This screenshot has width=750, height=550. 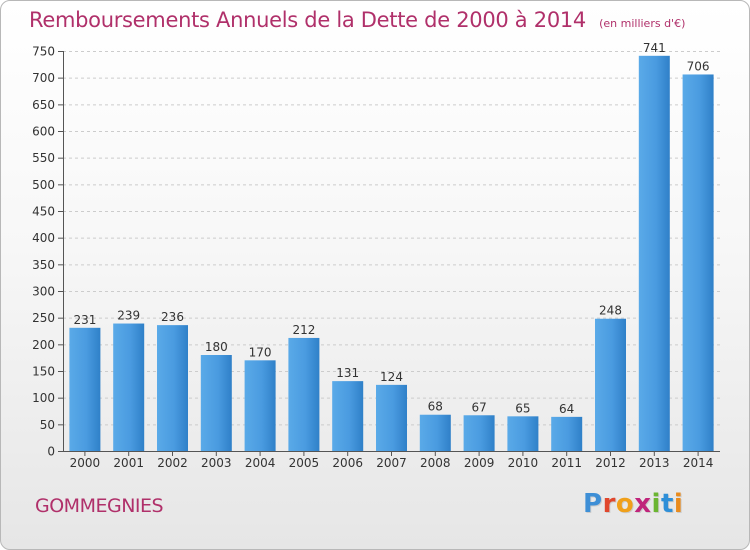 I want to click on data-label: 212, so click(x=303, y=330).